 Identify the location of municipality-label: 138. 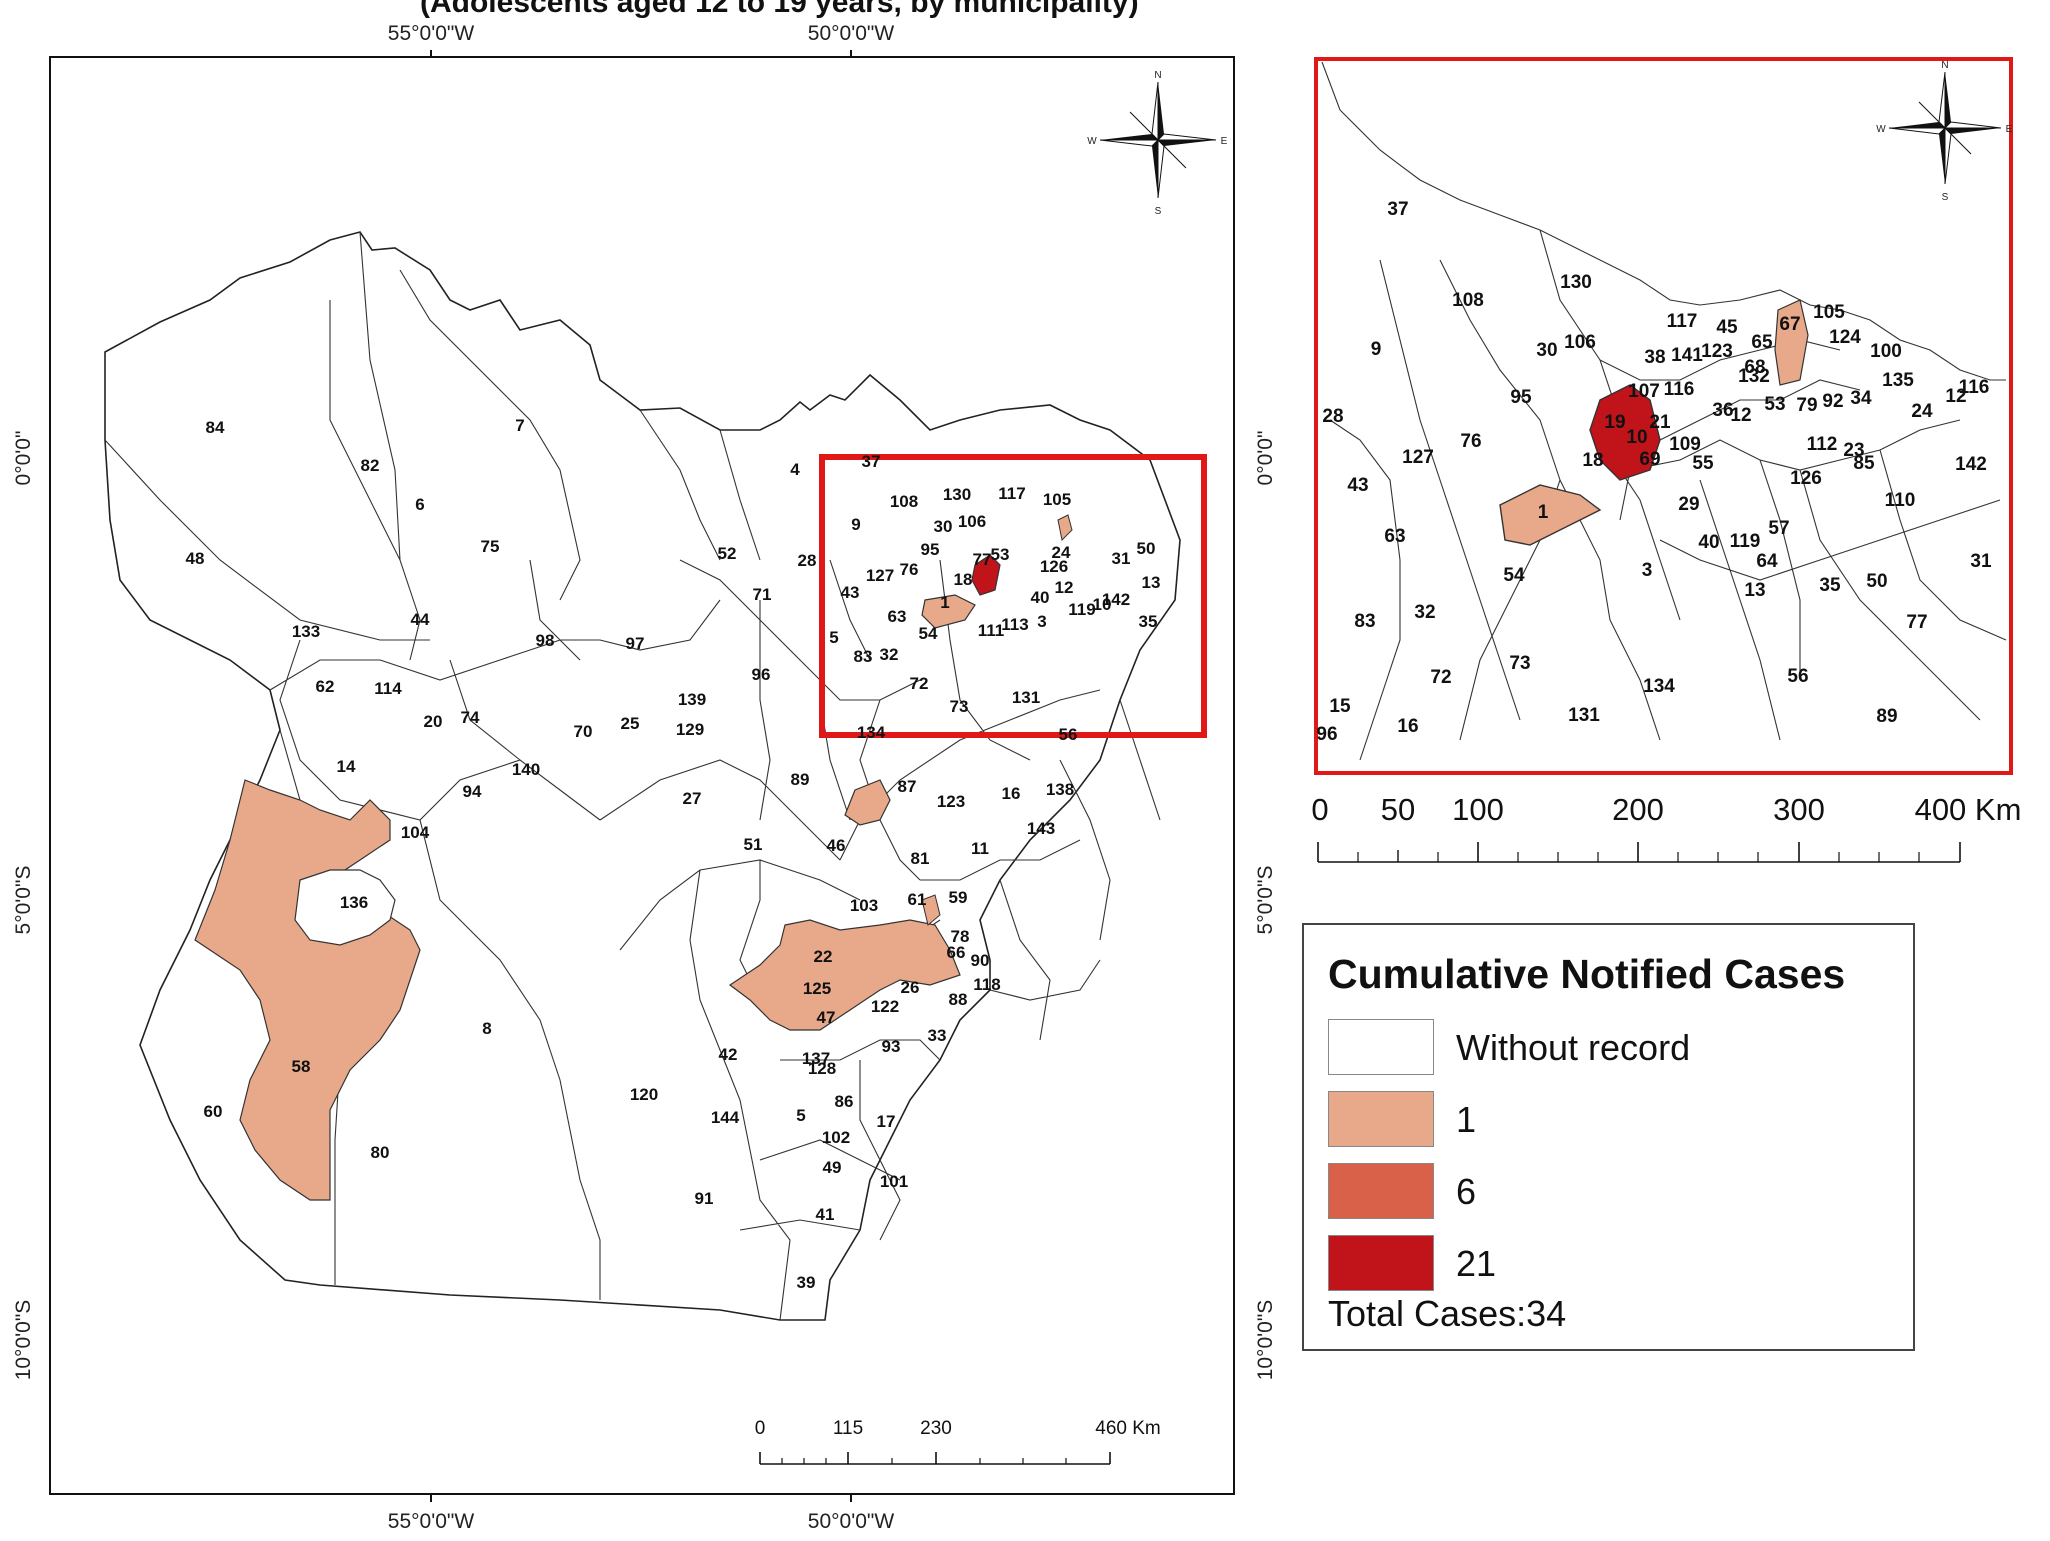
(1060, 789).